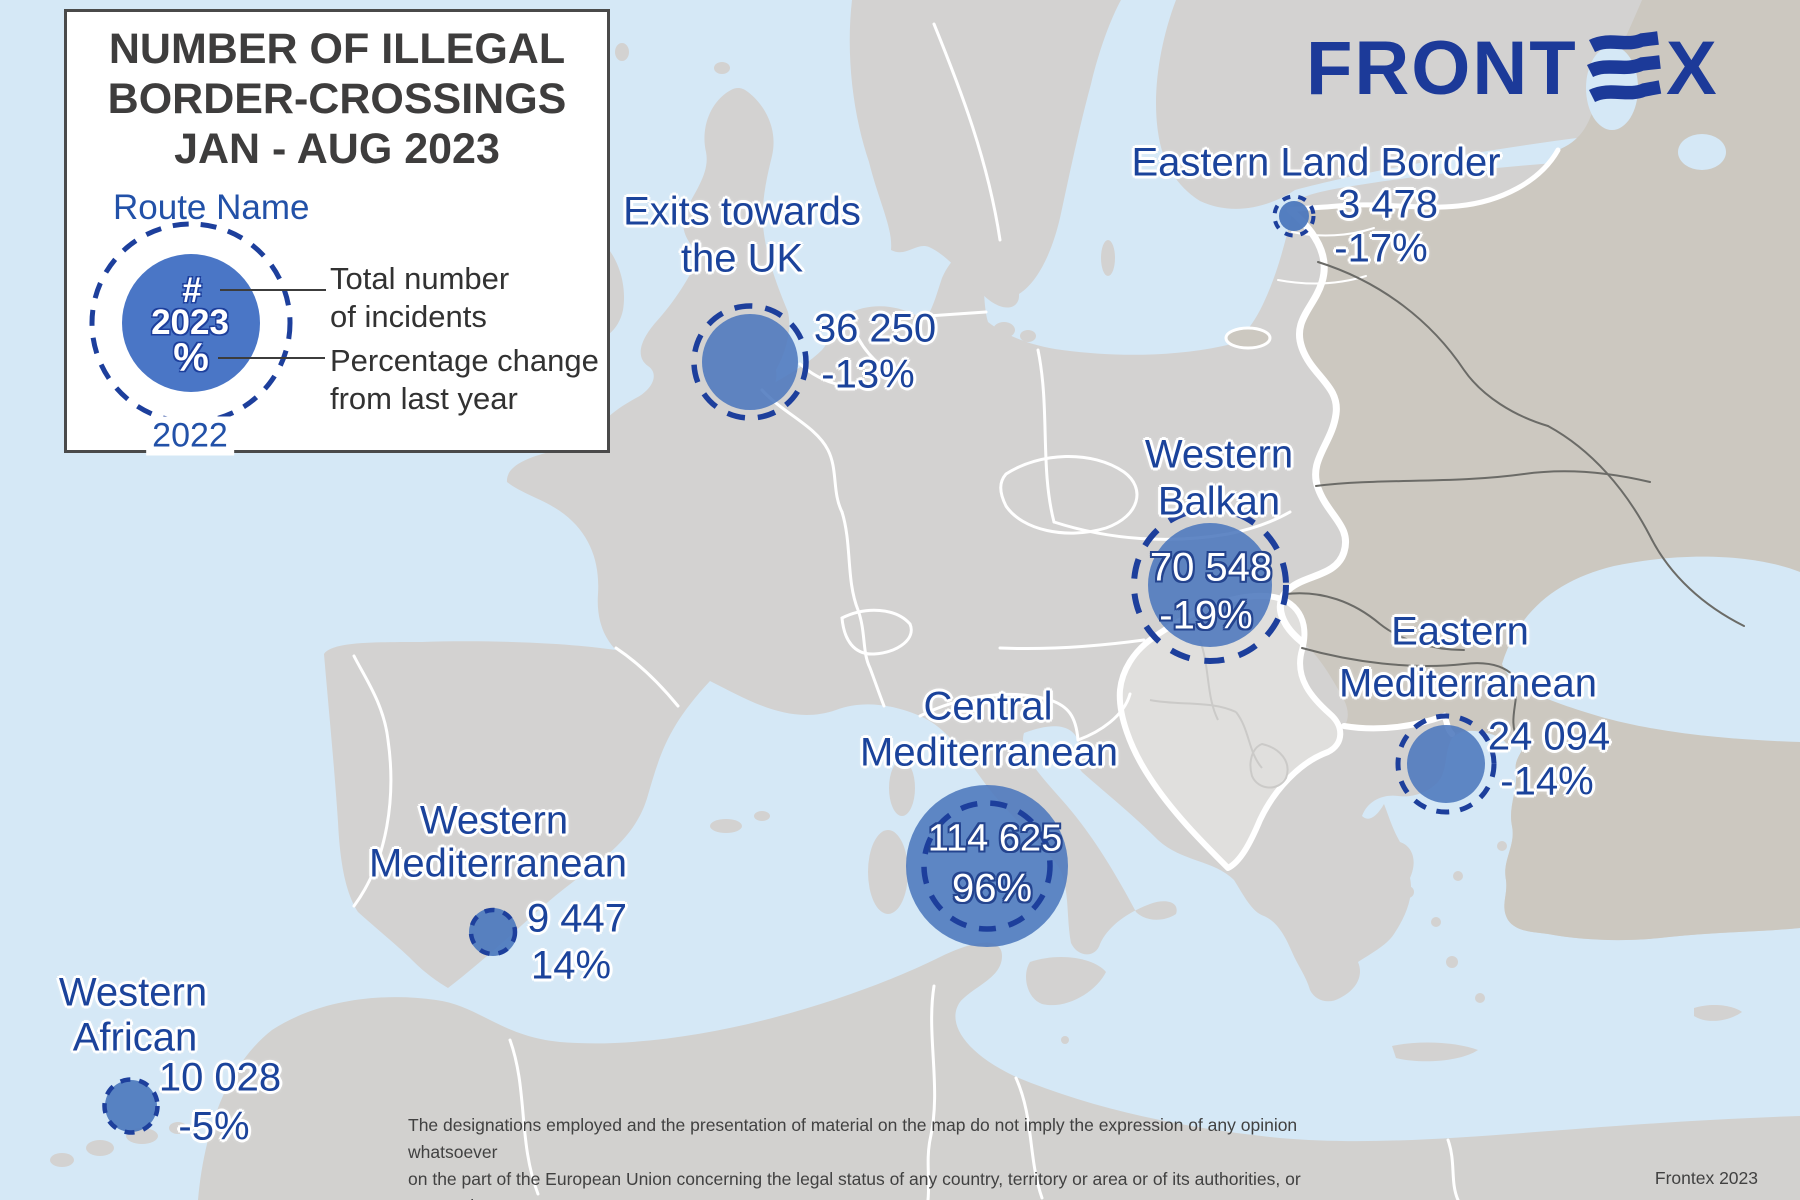  Describe the element at coordinates (1706, 1178) in the screenshot. I see `attribution-text: Frontex 2023` at that location.